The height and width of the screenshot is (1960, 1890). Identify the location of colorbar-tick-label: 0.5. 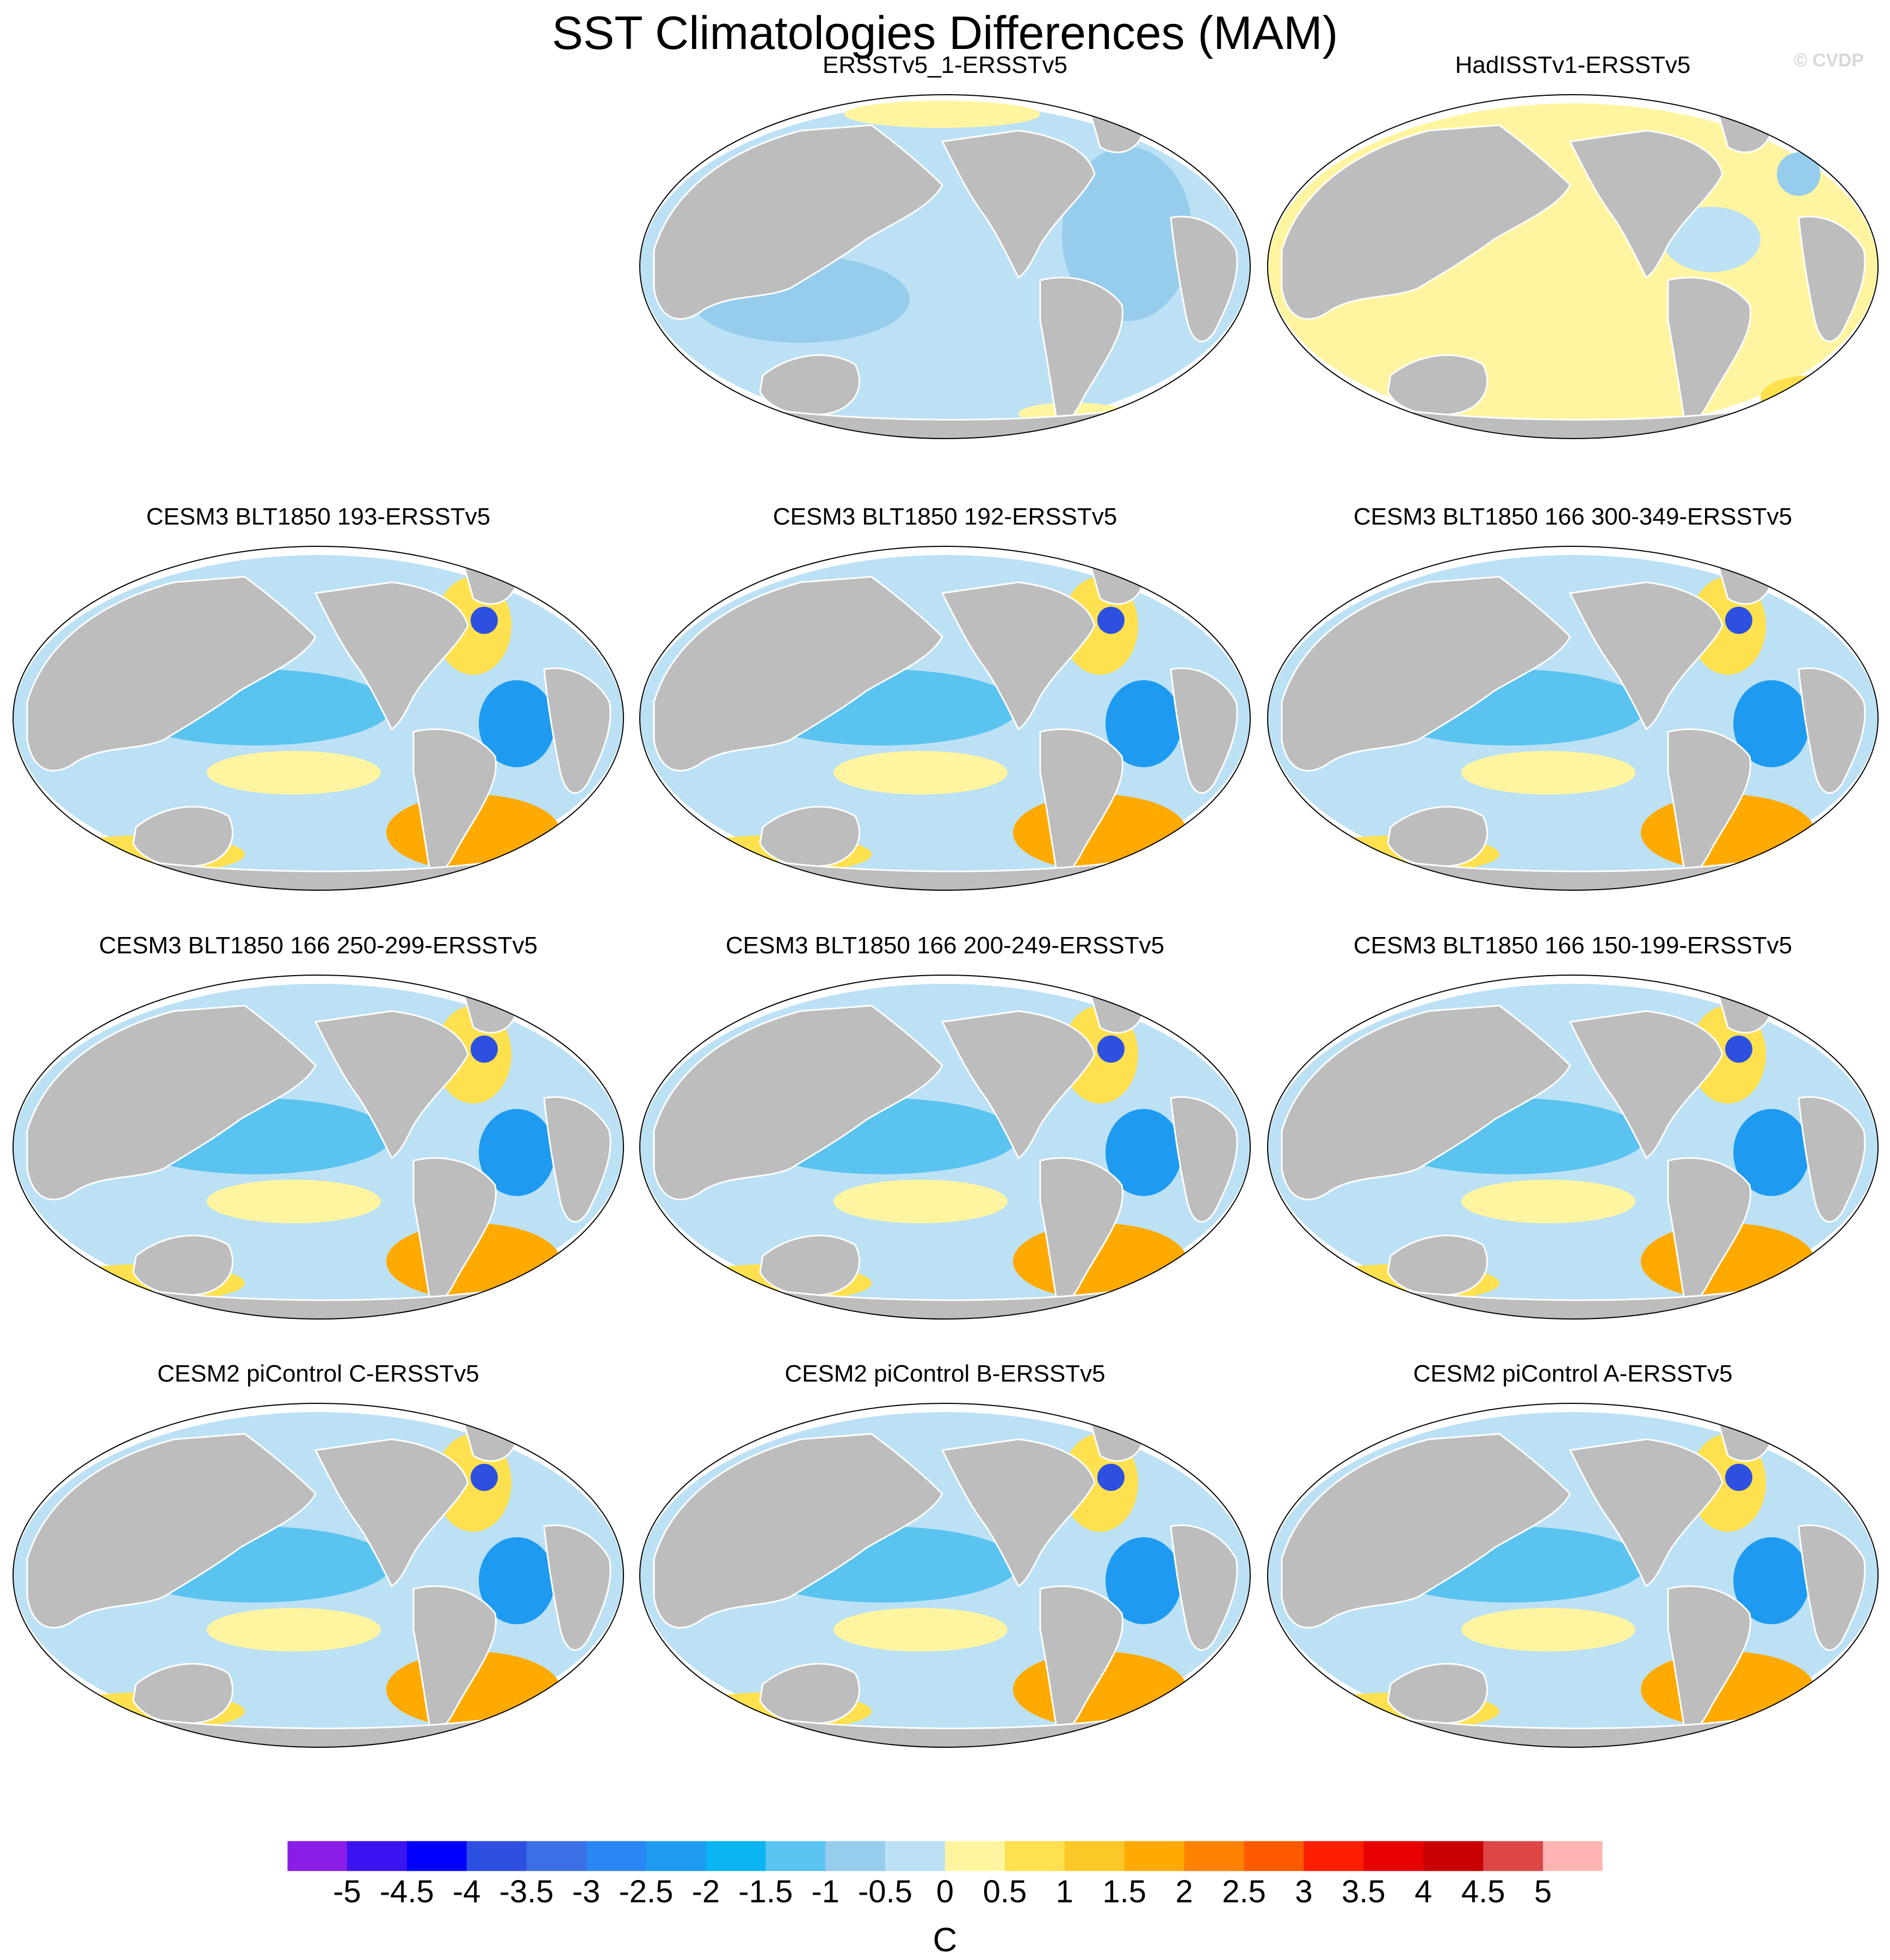
(1005, 1891).